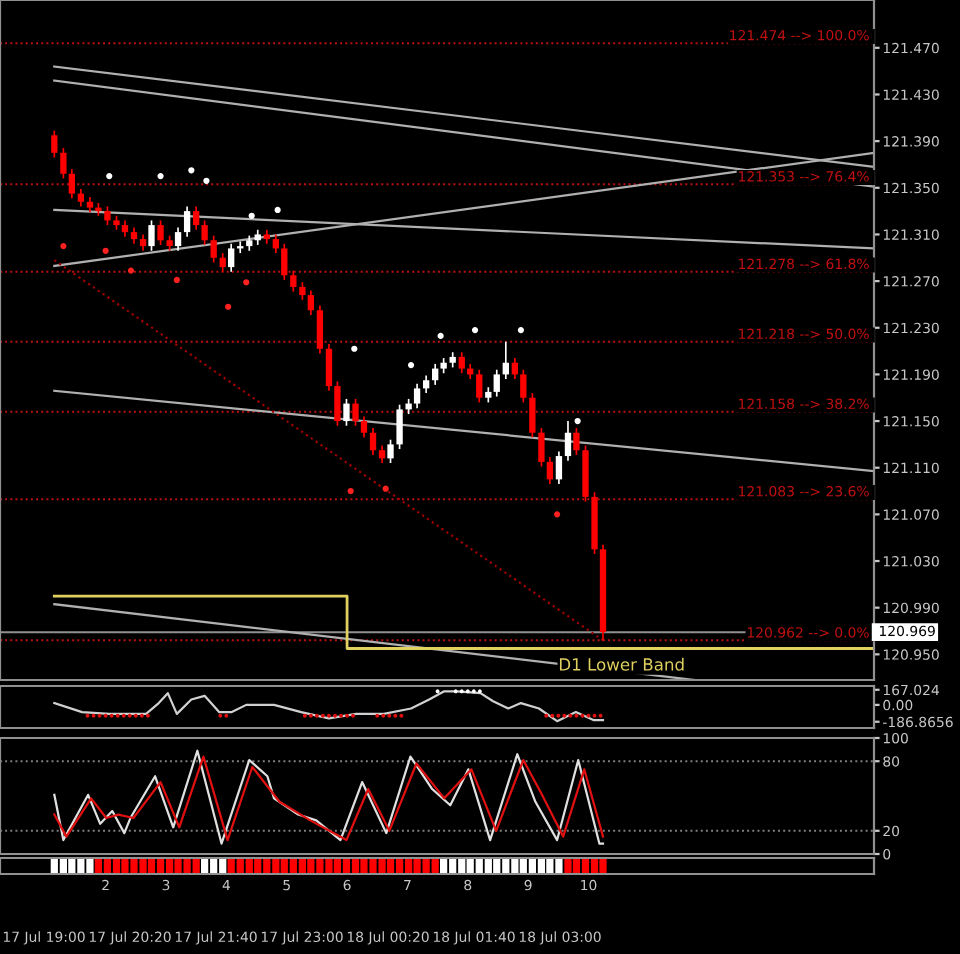 This screenshot has width=960, height=954. Describe the element at coordinates (329, 706) in the screenshot. I see `line-series` at that location.